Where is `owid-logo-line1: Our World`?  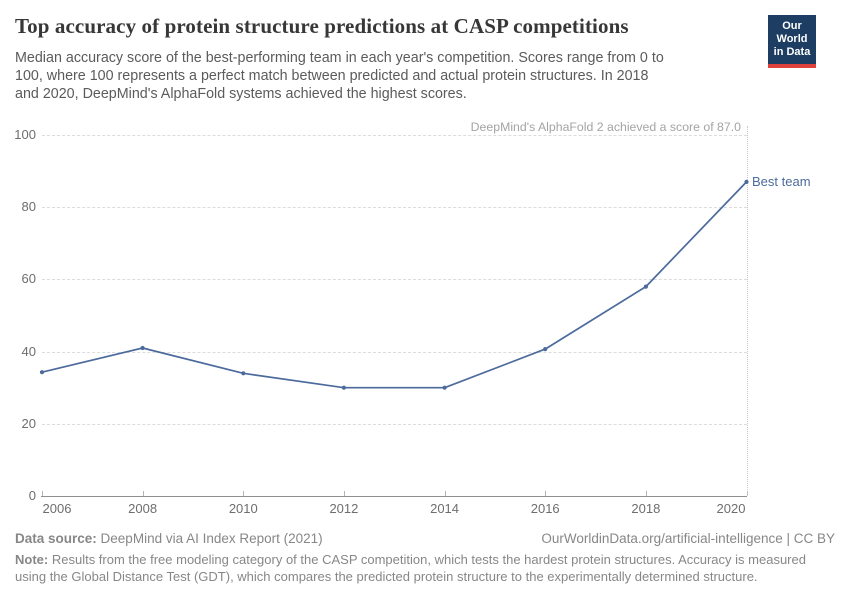
owid-logo-line1: Our World is located at coordinates (792, 33).